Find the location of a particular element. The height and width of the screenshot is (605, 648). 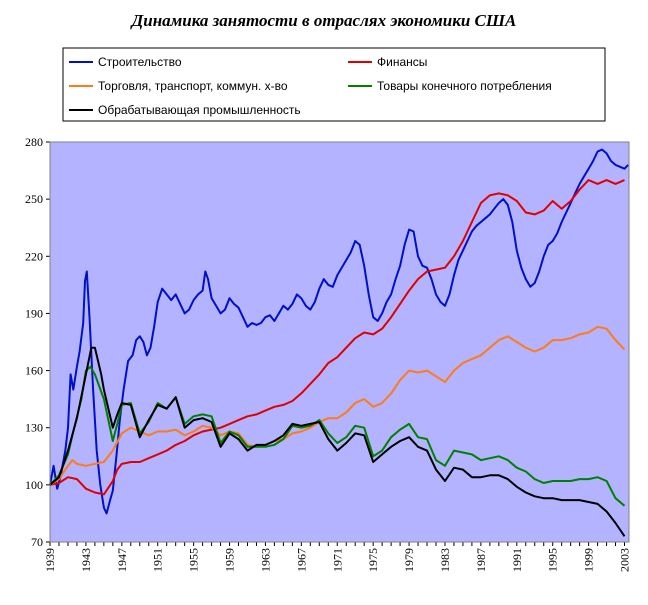

y-tick-label: 100 is located at coordinates (34, 485).